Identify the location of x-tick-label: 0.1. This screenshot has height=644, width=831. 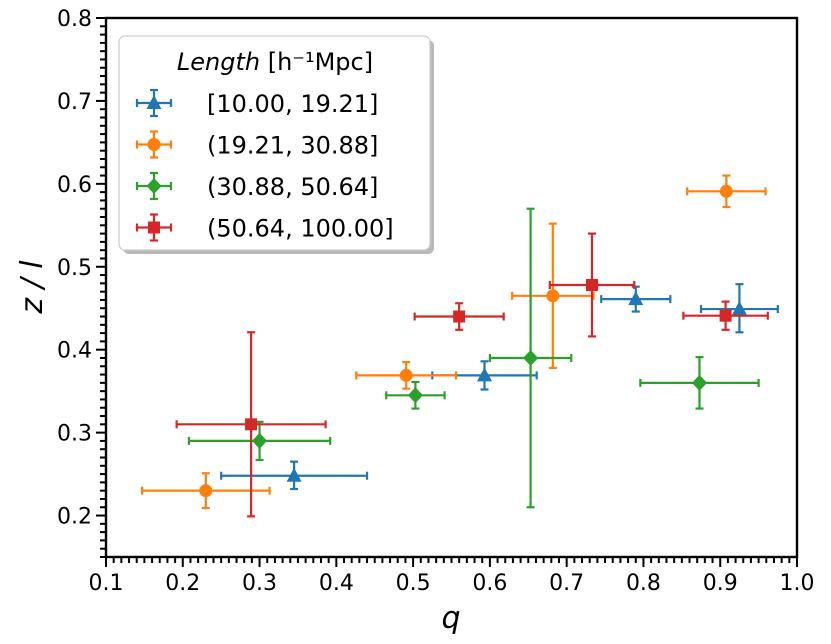
(106, 583).